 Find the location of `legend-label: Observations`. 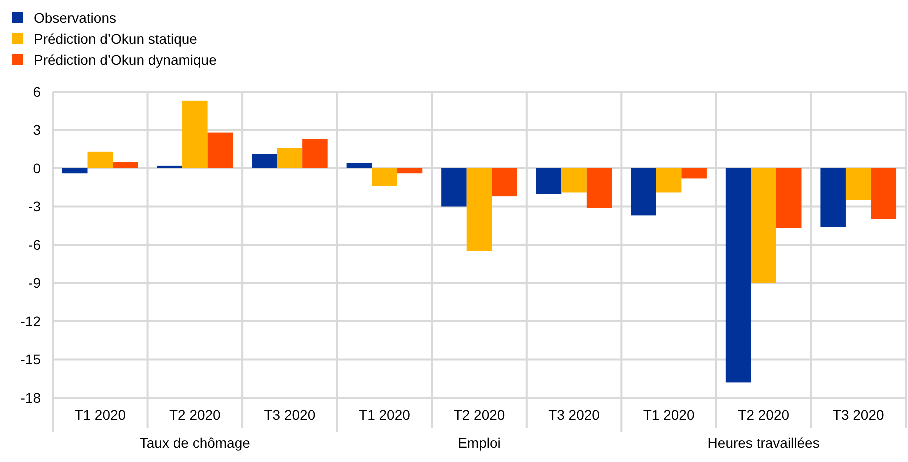

legend-label: Observations is located at coordinates (75, 18).